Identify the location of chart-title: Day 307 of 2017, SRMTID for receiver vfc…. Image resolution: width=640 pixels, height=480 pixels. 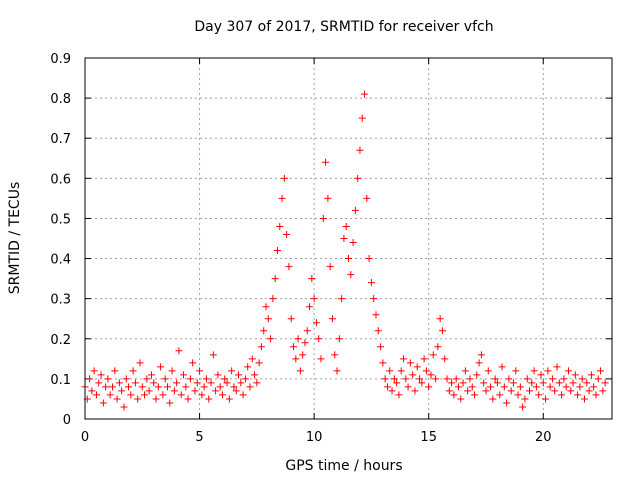
(343, 27).